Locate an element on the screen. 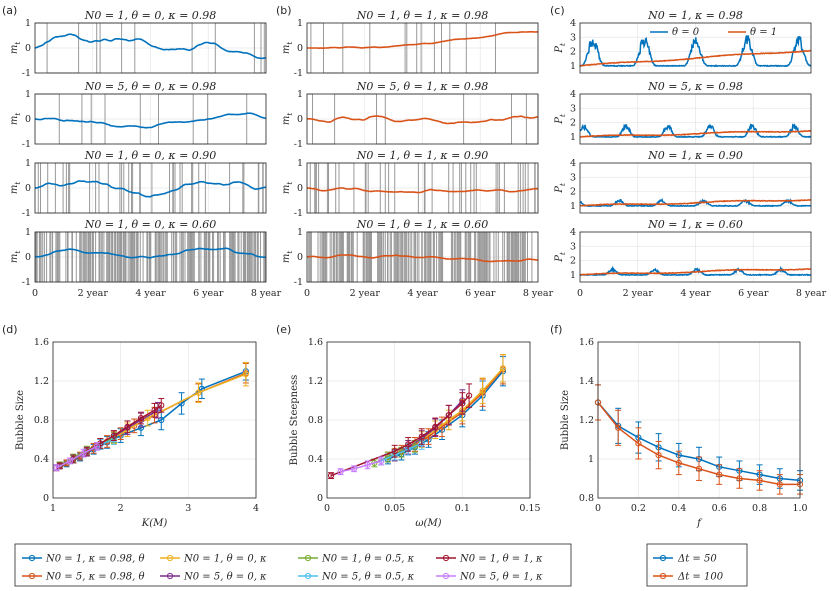 This screenshot has height=591, width=831. y-axis-label-main: m is located at coordinates (286, 189).